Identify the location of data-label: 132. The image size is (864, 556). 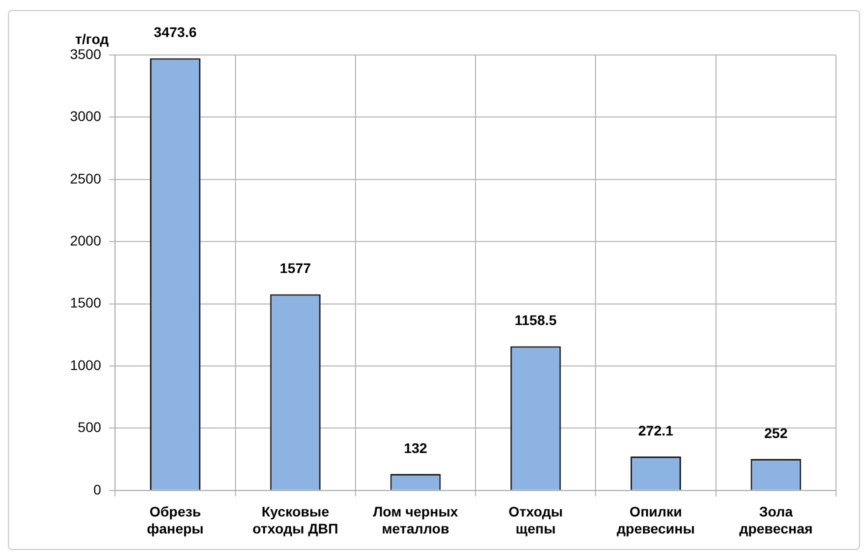
(416, 448).